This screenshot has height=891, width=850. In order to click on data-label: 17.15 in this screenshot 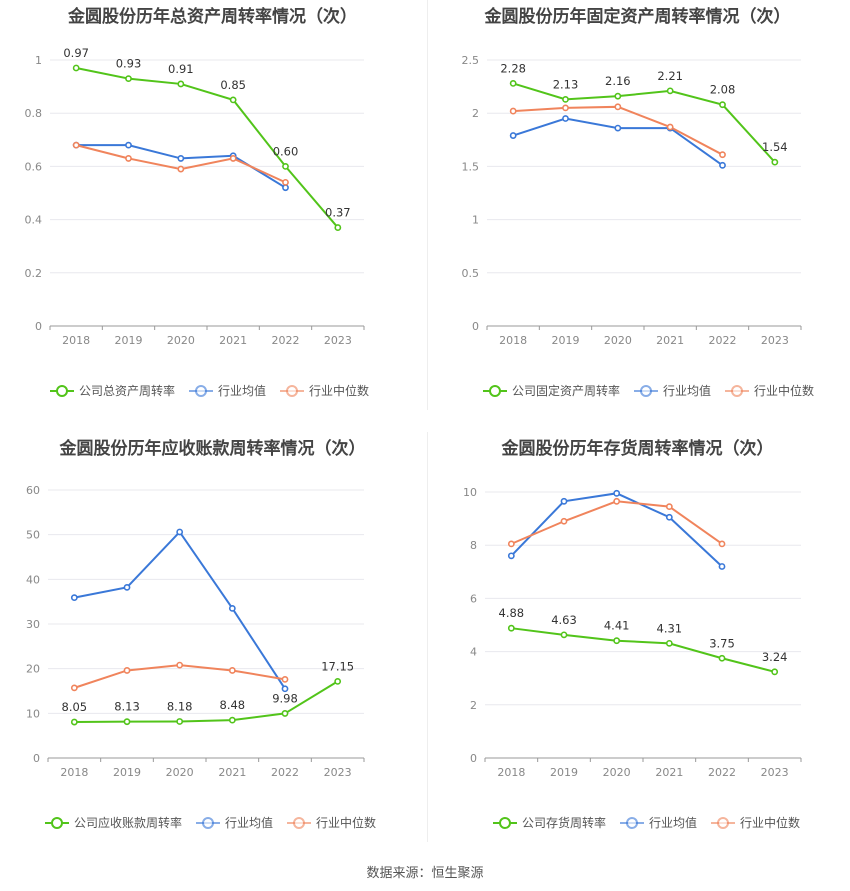, I will do `click(337, 666)`.